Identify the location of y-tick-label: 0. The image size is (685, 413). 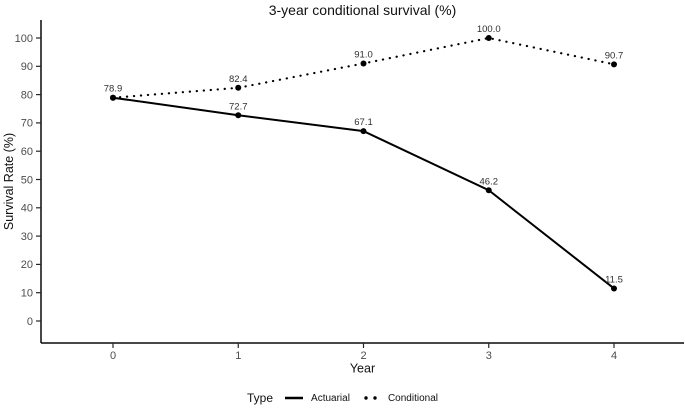
(30, 322).